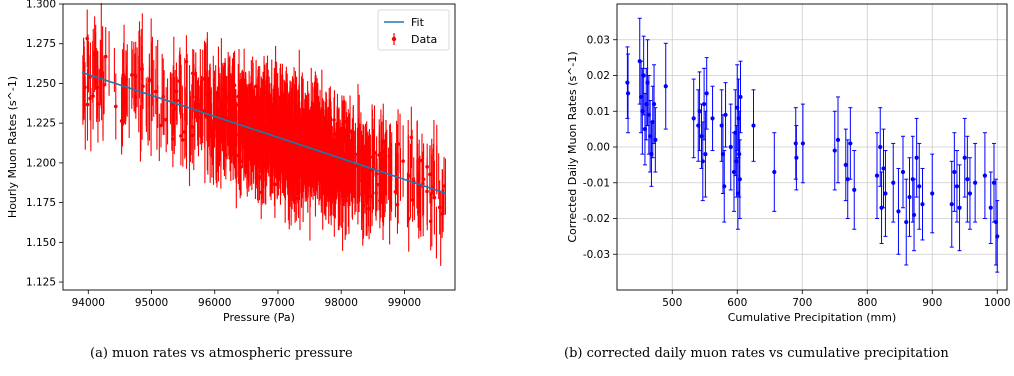 This screenshot has height=376, width=1014. Describe the element at coordinates (413, 30) in the screenshot. I see `legend: Fit Data` at that location.